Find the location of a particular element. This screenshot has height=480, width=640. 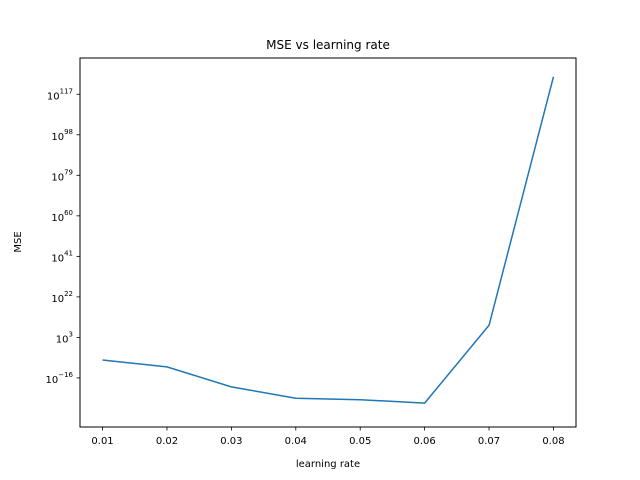

y-axis-ticks: 10−16 103 1022 1041 1060 1079 1098 10117 is located at coordinates (62, 236).